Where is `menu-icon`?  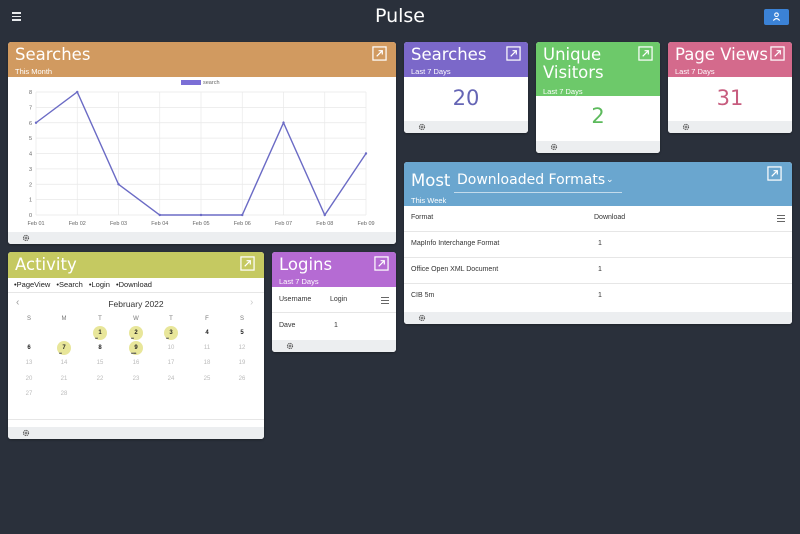 menu-icon is located at coordinates (16, 16).